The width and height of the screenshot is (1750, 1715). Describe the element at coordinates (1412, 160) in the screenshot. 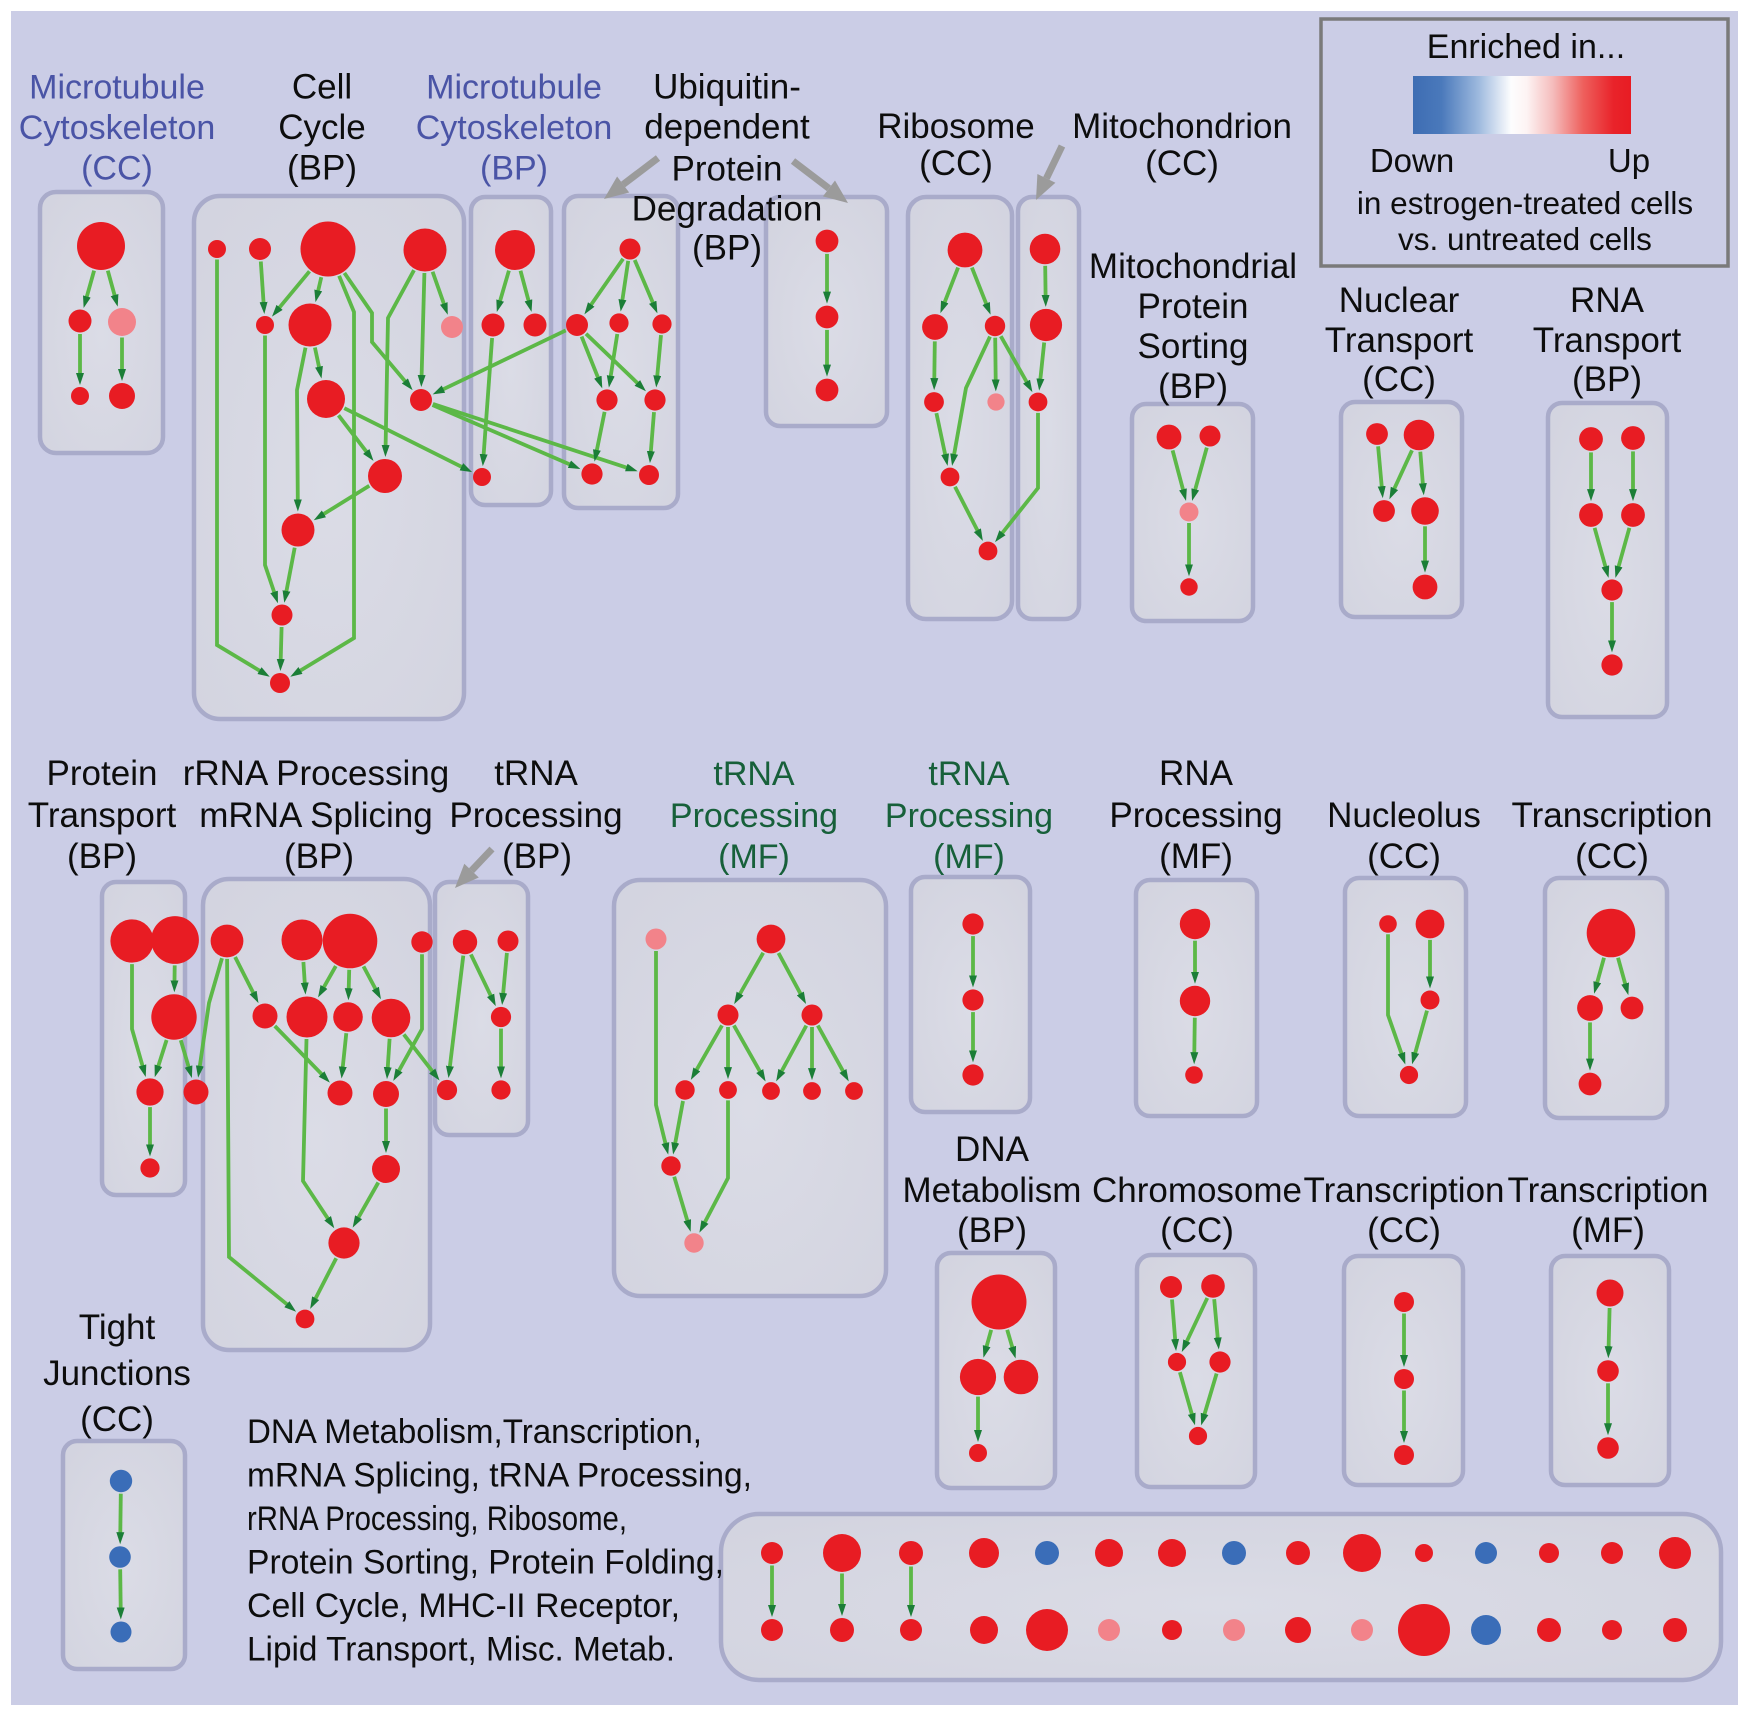

I see `svg-text: Down` at that location.